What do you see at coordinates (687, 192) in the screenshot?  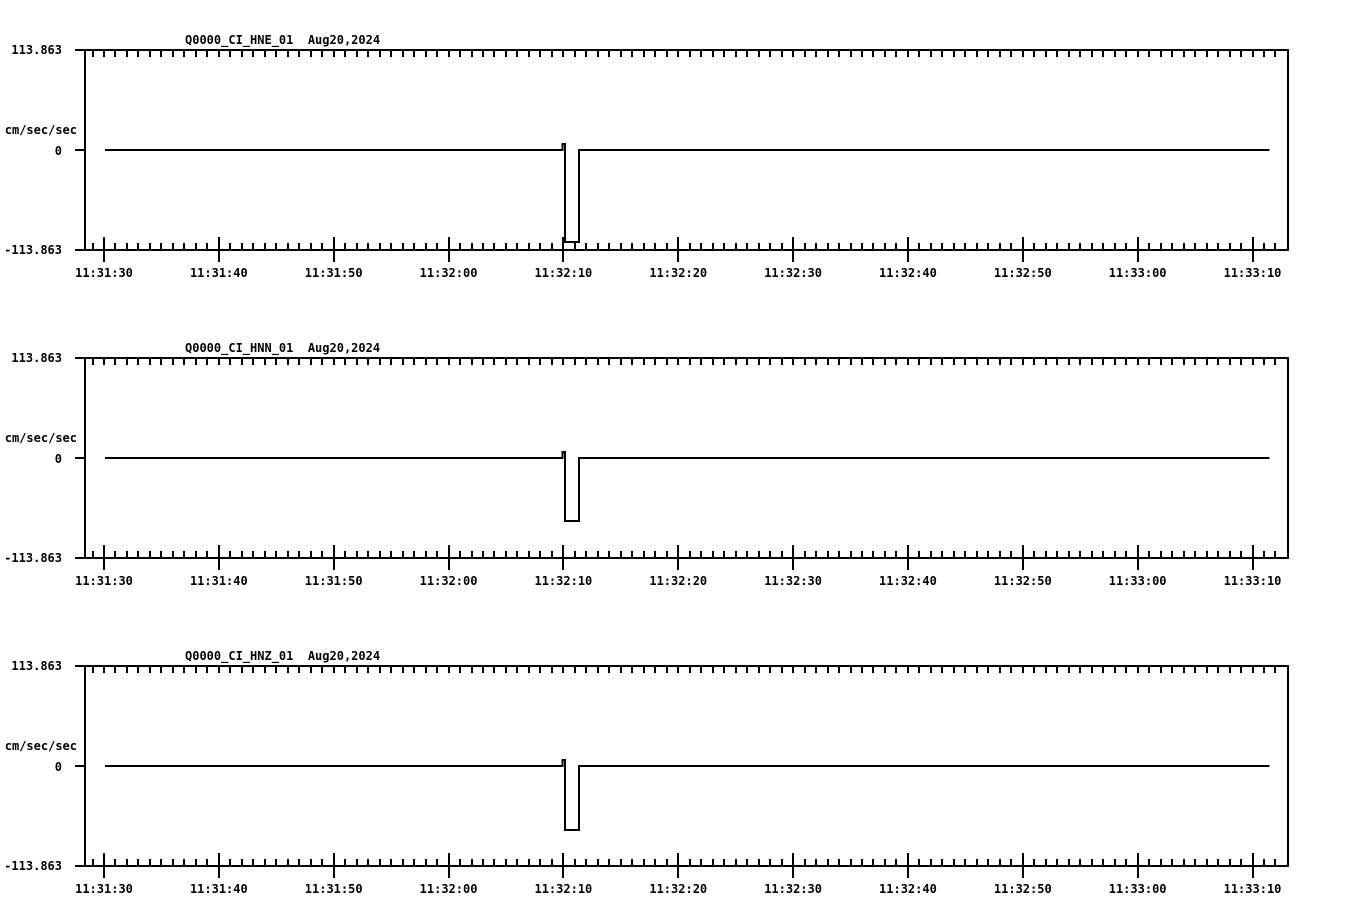 I see `waveform-trace-hne` at bounding box center [687, 192].